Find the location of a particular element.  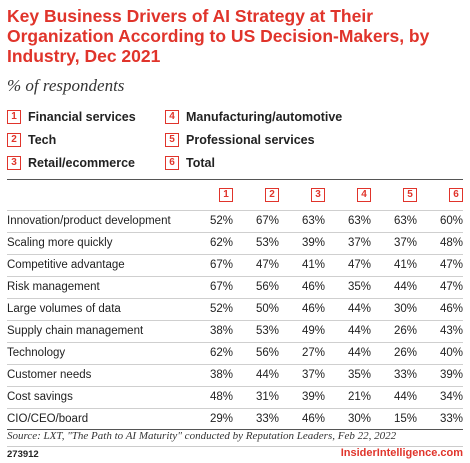

legend-label: Tech is located at coordinates (42, 140).